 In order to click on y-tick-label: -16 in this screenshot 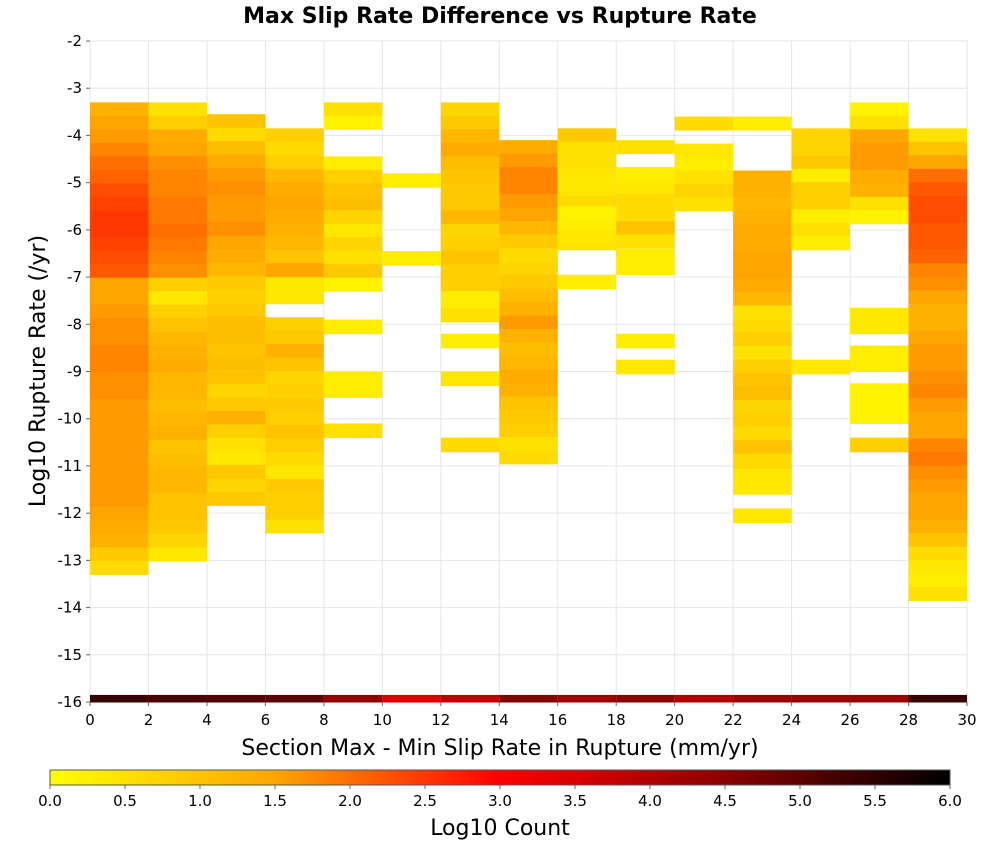, I will do `click(70, 702)`.